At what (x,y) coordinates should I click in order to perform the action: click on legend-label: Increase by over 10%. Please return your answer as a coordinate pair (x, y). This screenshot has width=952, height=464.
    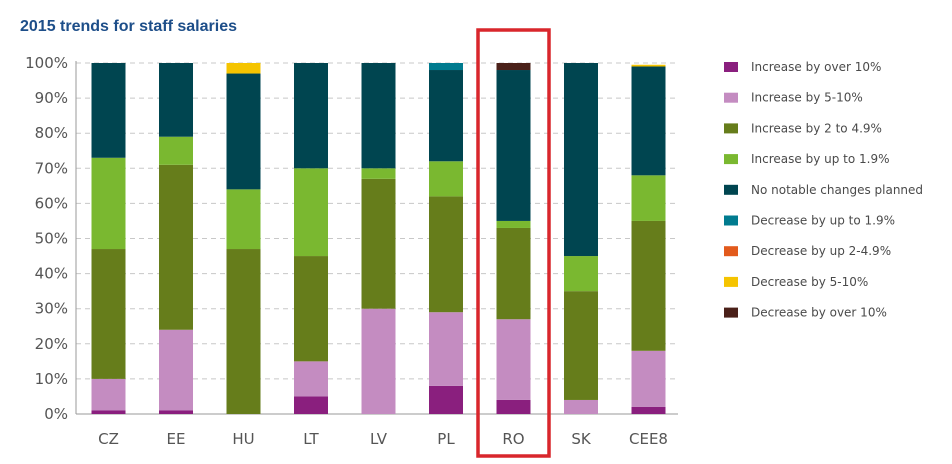
    Looking at the image, I should click on (816, 67).